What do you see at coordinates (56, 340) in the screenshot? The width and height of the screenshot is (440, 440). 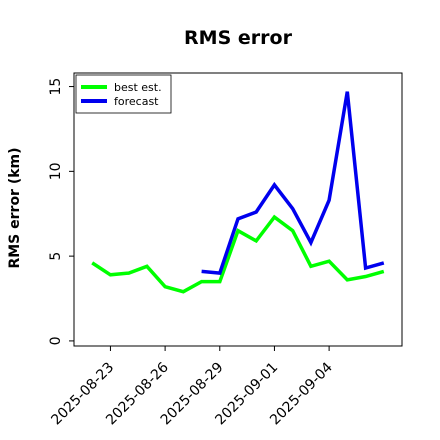 I see `y-tick-label: 0` at bounding box center [56, 340].